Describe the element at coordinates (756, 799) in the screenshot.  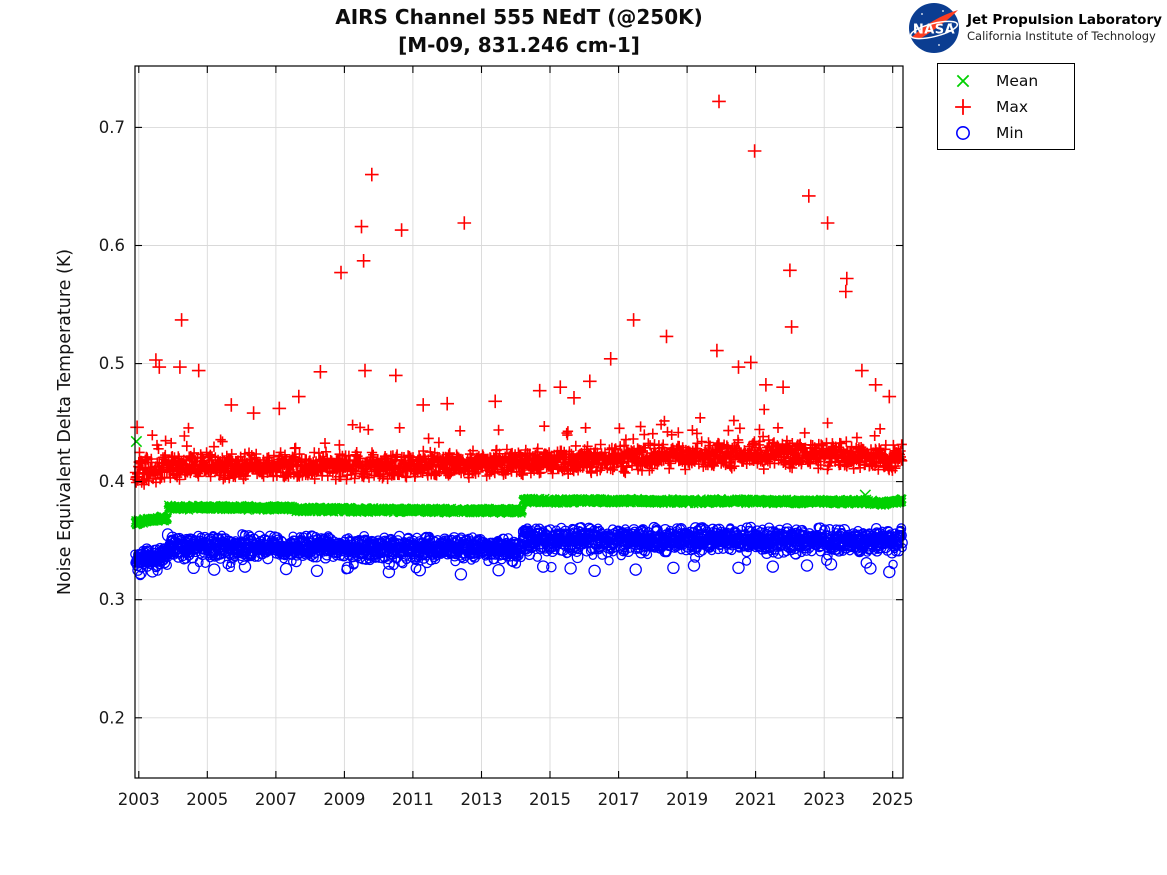
I see `x-tick-label: 2021` at that location.